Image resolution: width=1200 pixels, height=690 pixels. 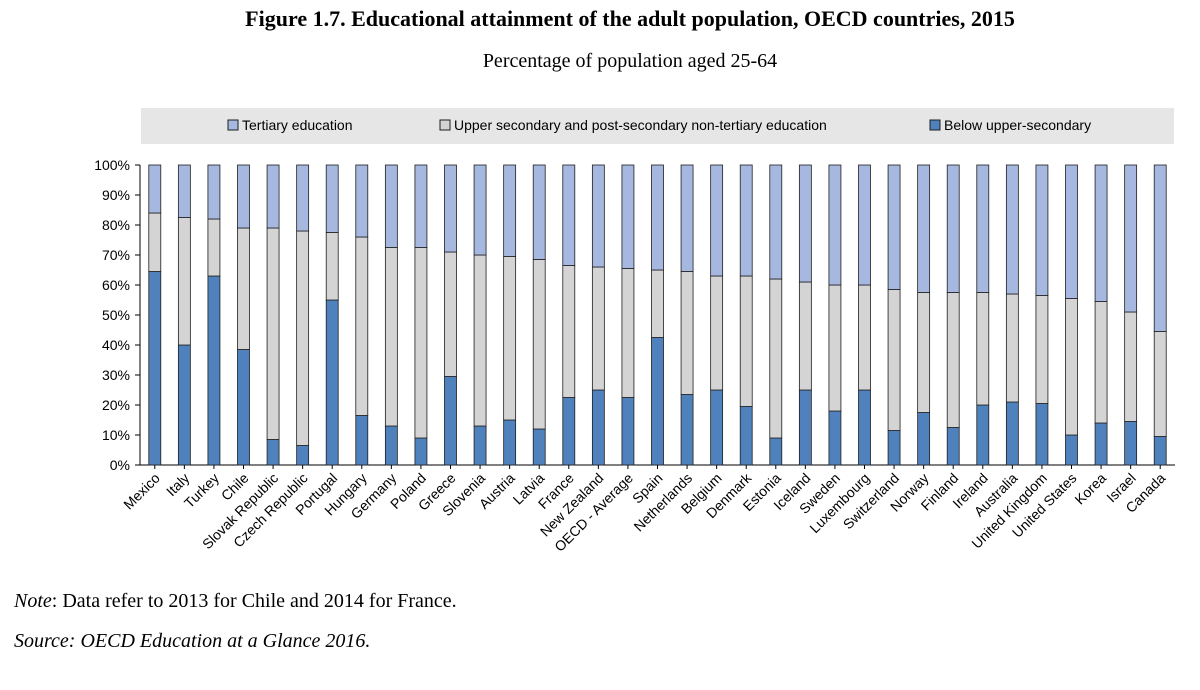 What do you see at coordinates (1071, 315) in the screenshot?
I see `bar-group-united-states` at bounding box center [1071, 315].